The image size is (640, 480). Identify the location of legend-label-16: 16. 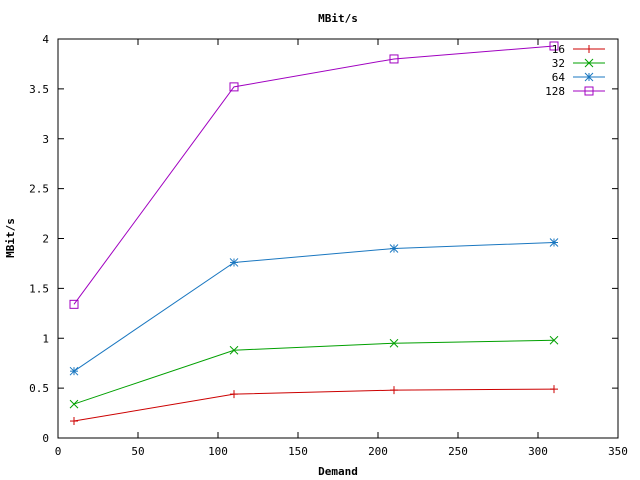
(558, 49).